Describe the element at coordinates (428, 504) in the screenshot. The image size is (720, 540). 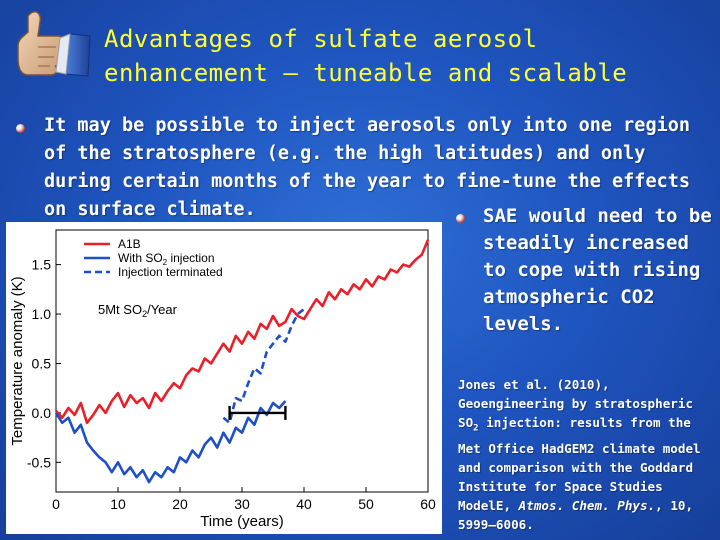
I see `x-tick-label: 60` at that location.